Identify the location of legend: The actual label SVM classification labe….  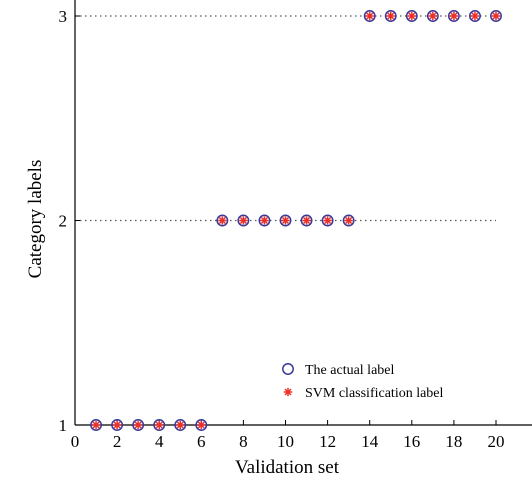
(363, 382).